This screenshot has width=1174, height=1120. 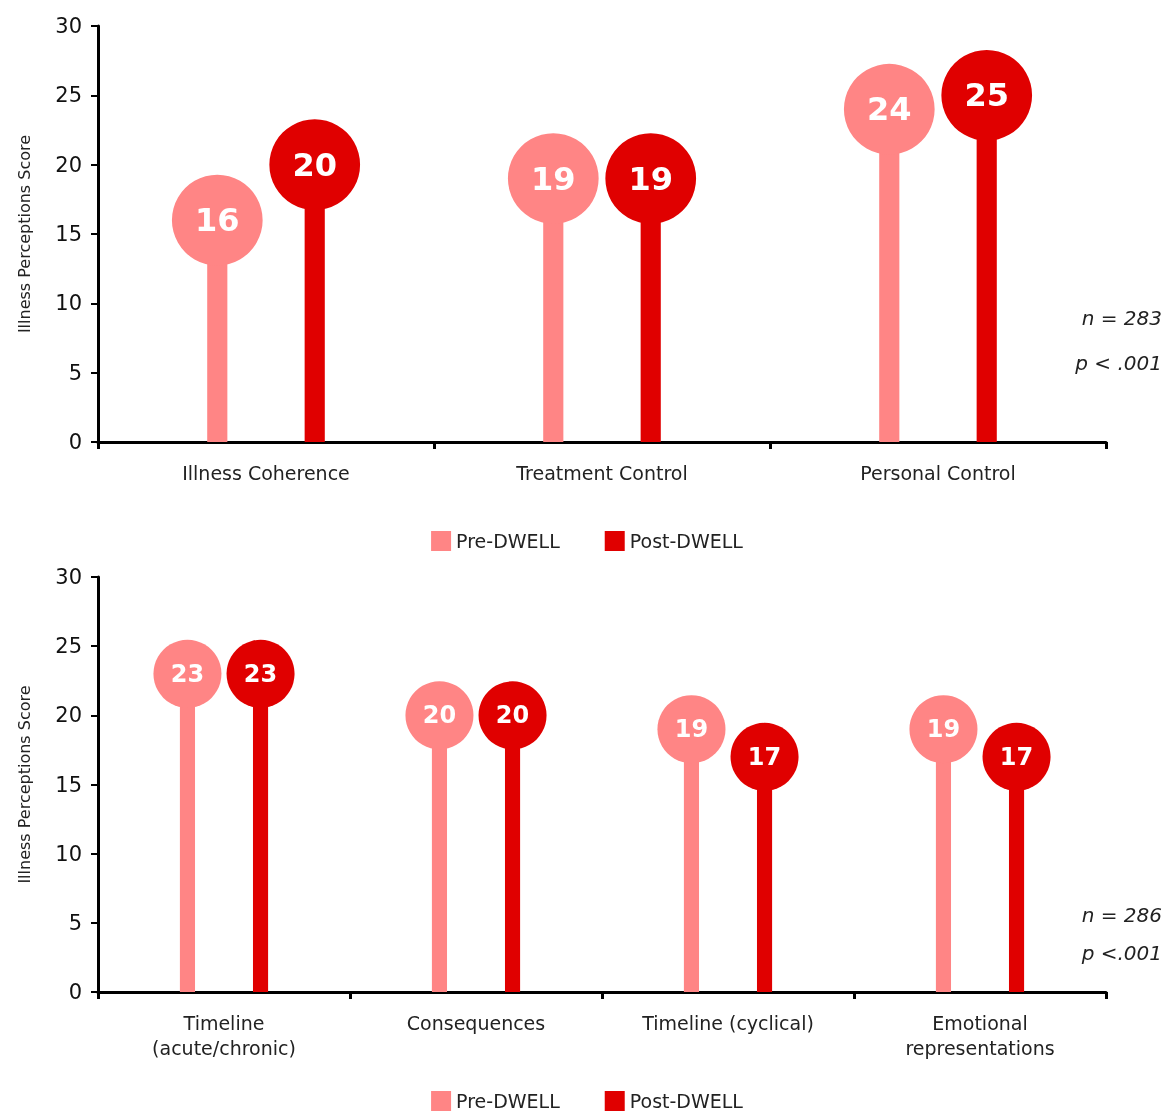 What do you see at coordinates (1122, 915) in the screenshot?
I see `annotation: n = 286` at bounding box center [1122, 915].